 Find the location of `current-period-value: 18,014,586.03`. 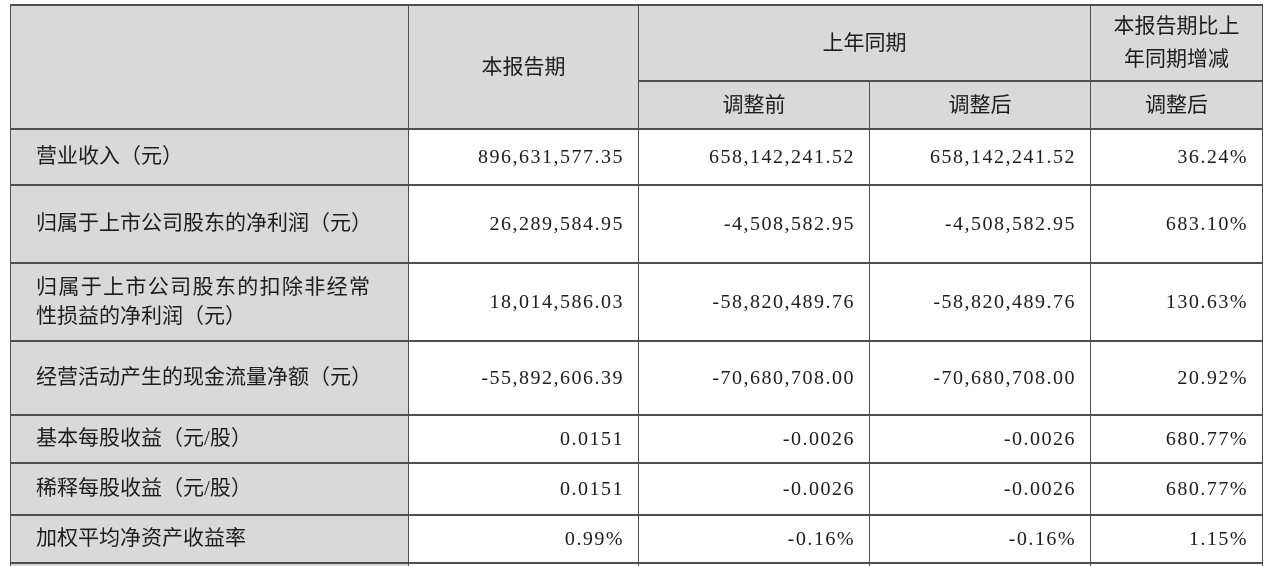

current-period-value: 18,014,586.03 is located at coordinates (523, 302).